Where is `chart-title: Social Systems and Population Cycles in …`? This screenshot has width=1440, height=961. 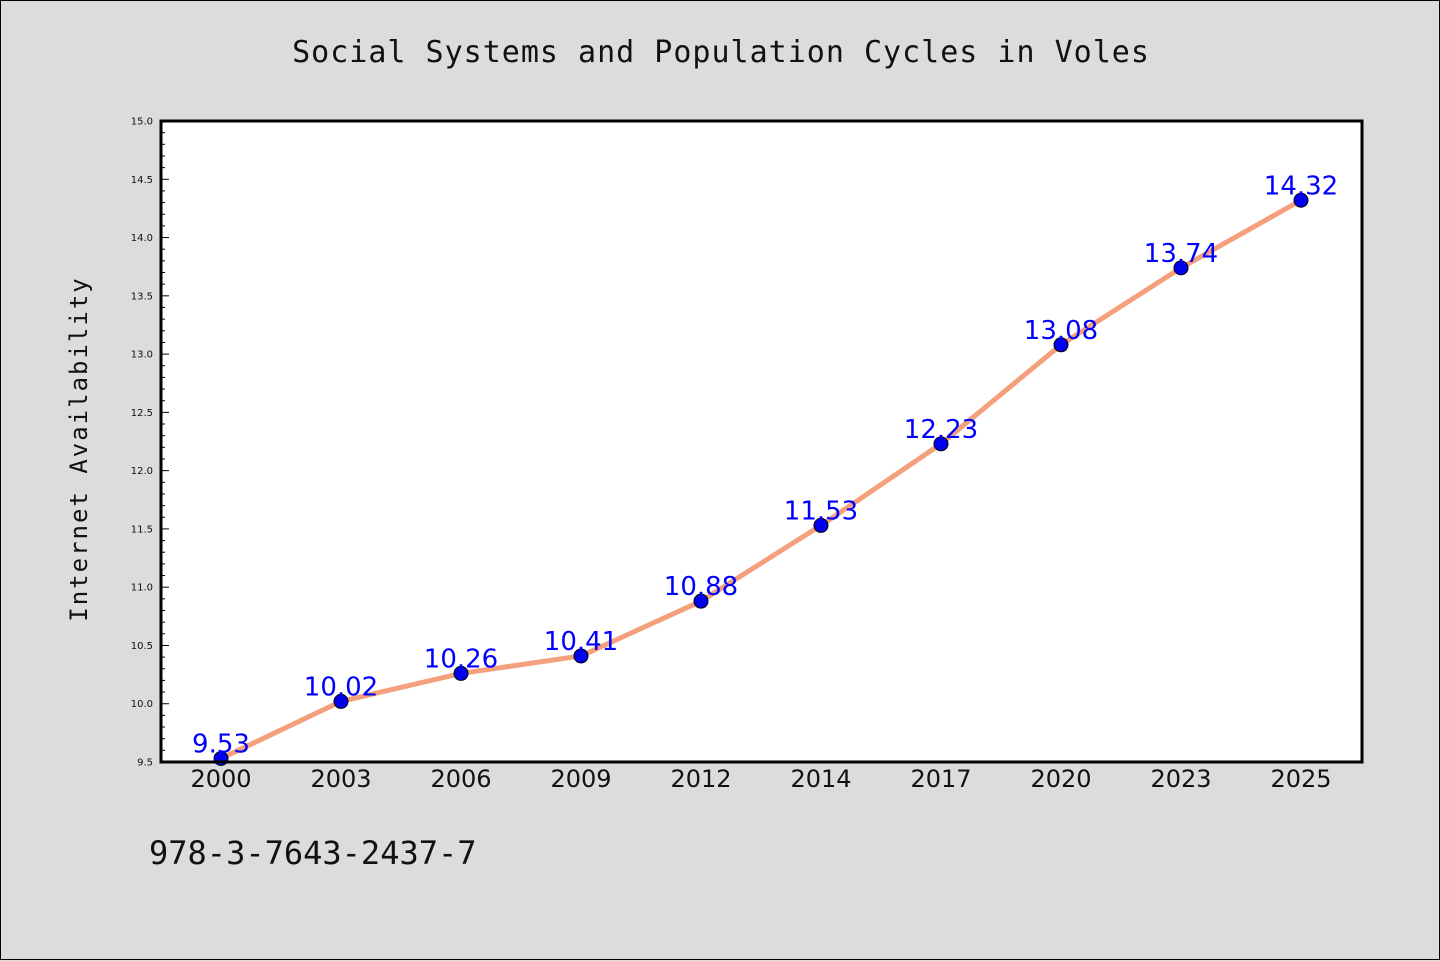 chart-title: Social Systems and Population Cycles in … is located at coordinates (721, 52).